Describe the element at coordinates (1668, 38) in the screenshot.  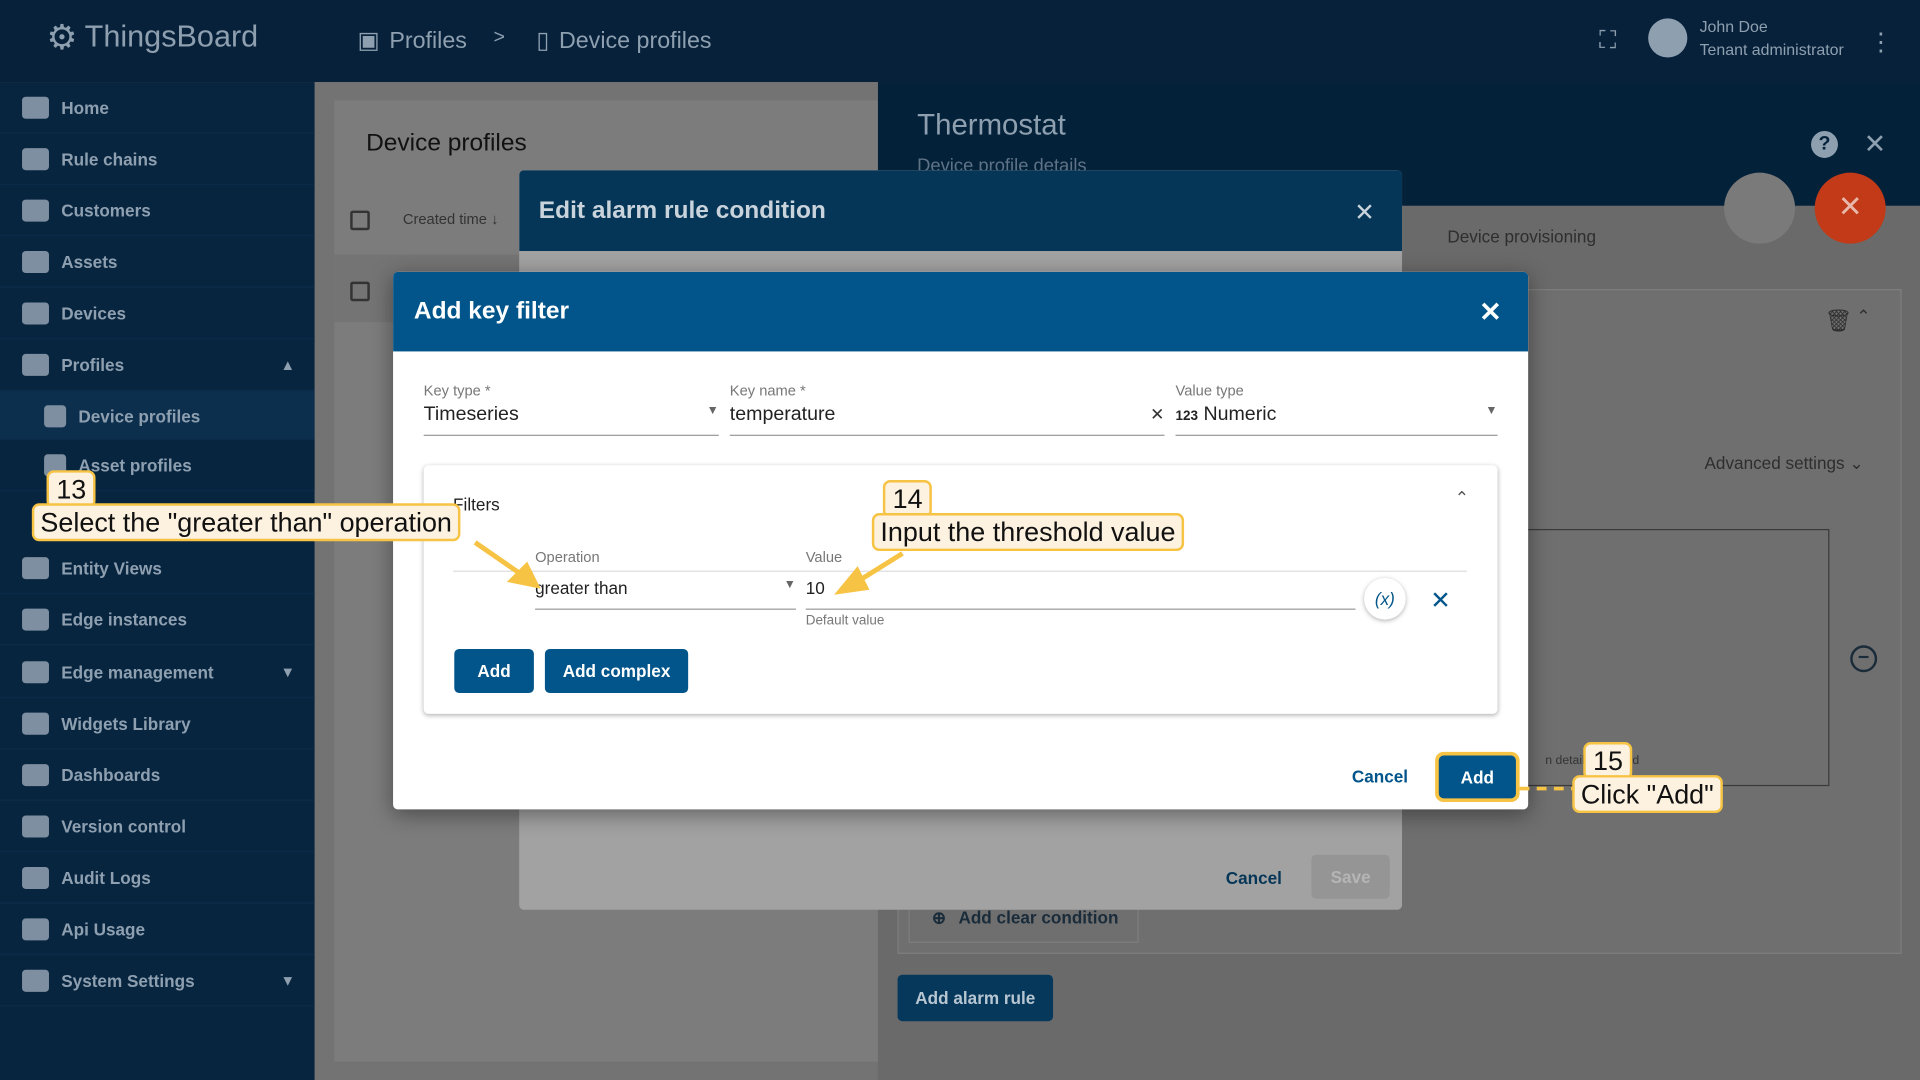
I see `avatar` at that location.